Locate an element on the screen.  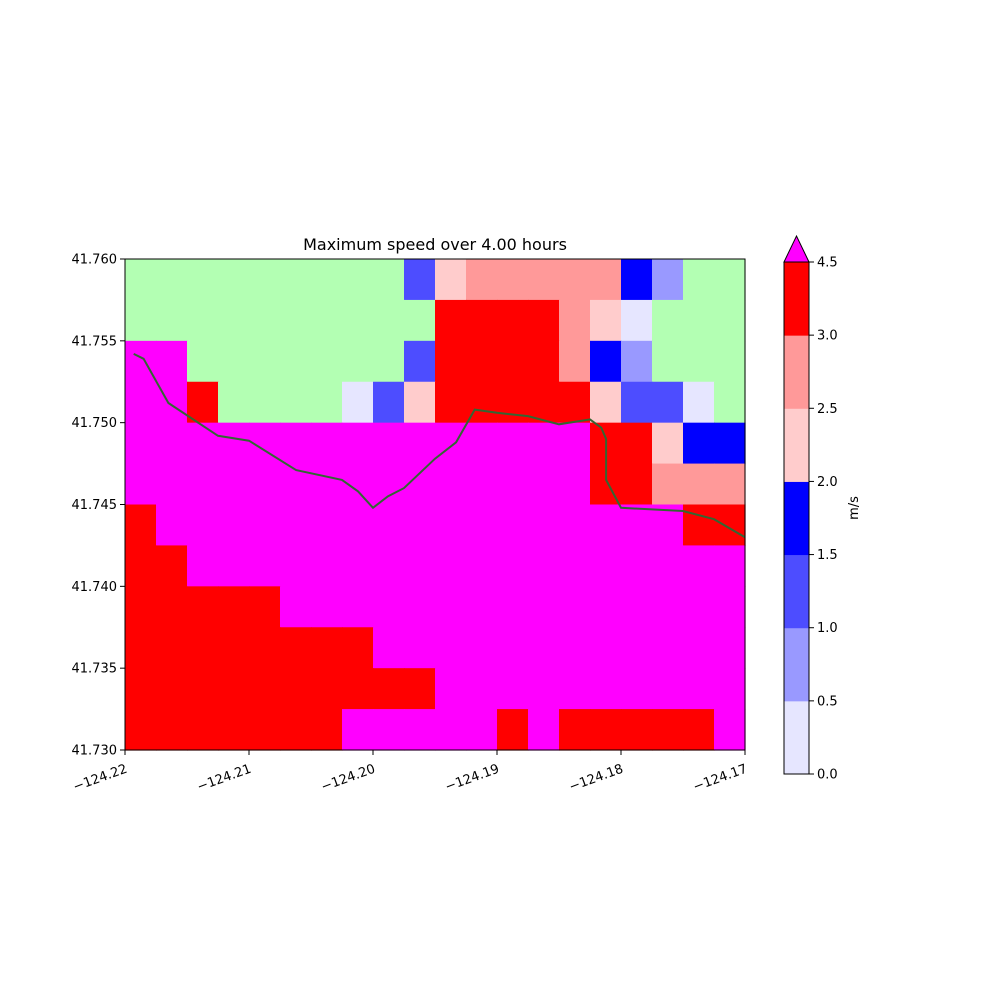
colorbar-label: m/s is located at coordinates (854, 508).